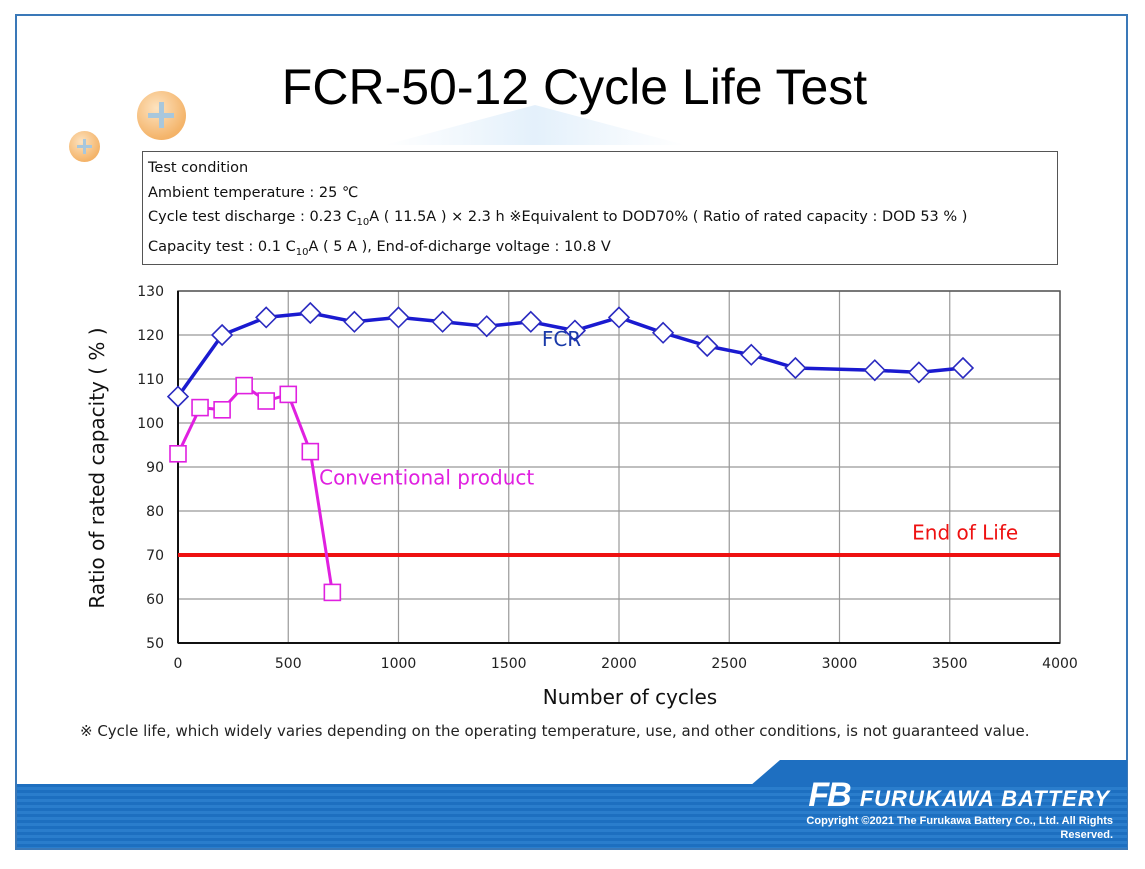  Describe the element at coordinates (561, 339) in the screenshot. I see `fcr-label: FCR` at that location.